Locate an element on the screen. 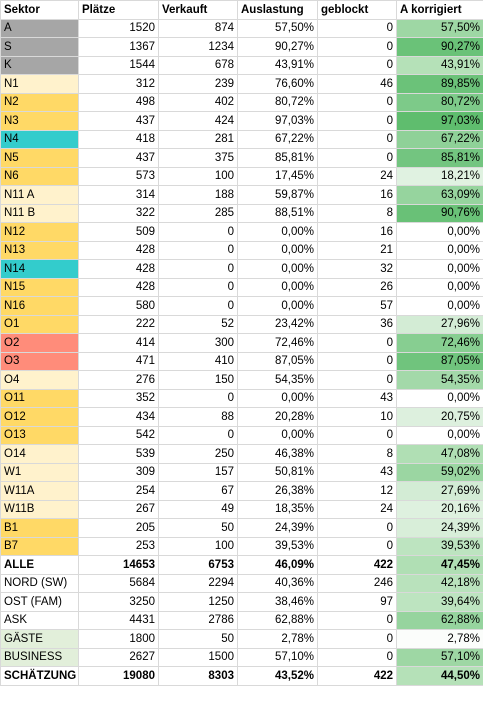 The image size is (483, 706). cell-auslastung: 57,10% is located at coordinates (277, 657).